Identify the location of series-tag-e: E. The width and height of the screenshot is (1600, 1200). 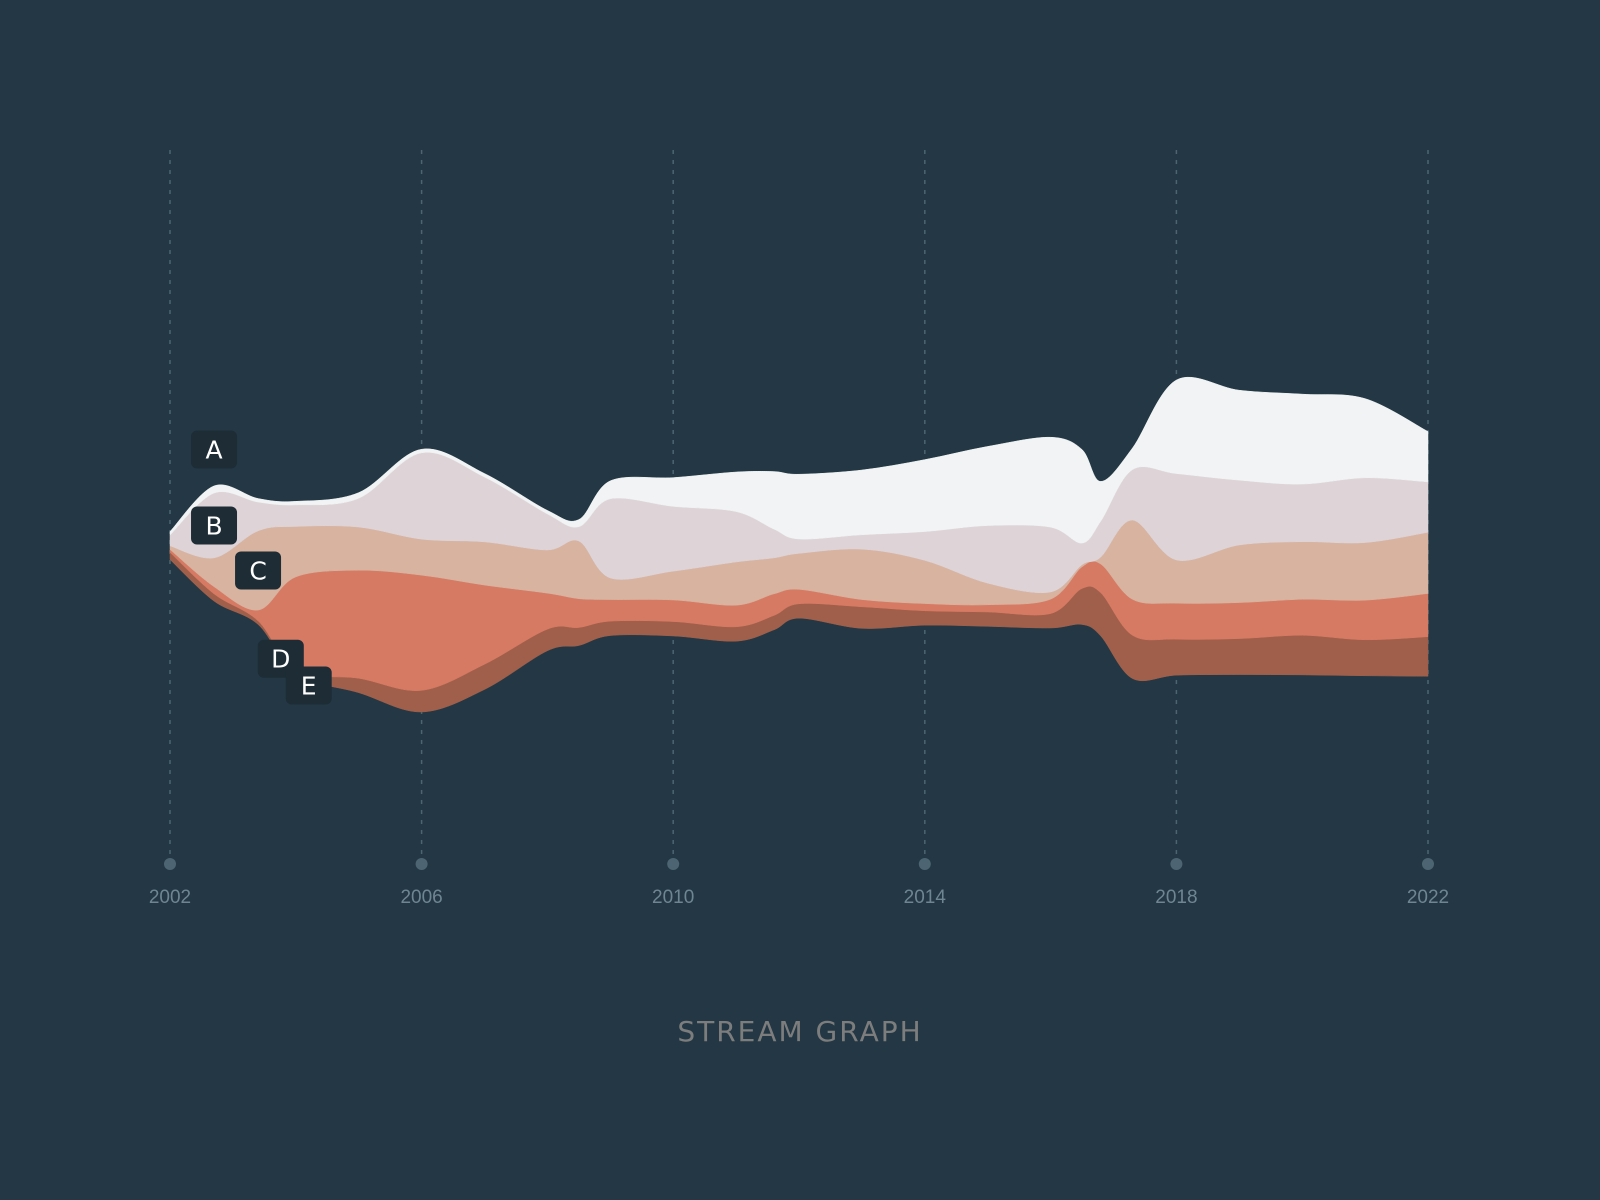
(308, 685).